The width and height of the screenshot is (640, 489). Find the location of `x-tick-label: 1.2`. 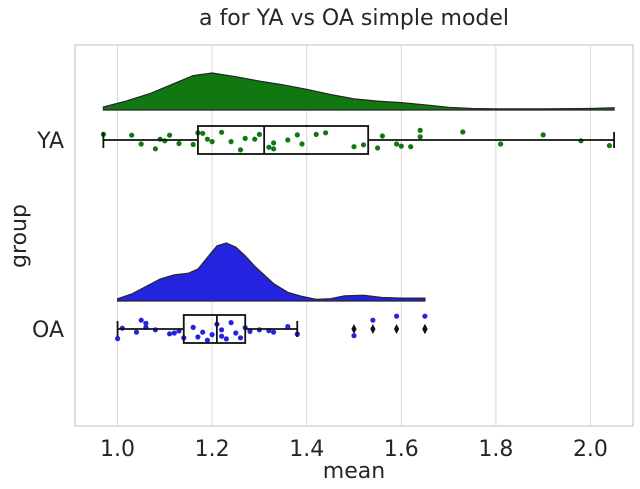

x-tick-label: 1.2 is located at coordinates (212, 449).